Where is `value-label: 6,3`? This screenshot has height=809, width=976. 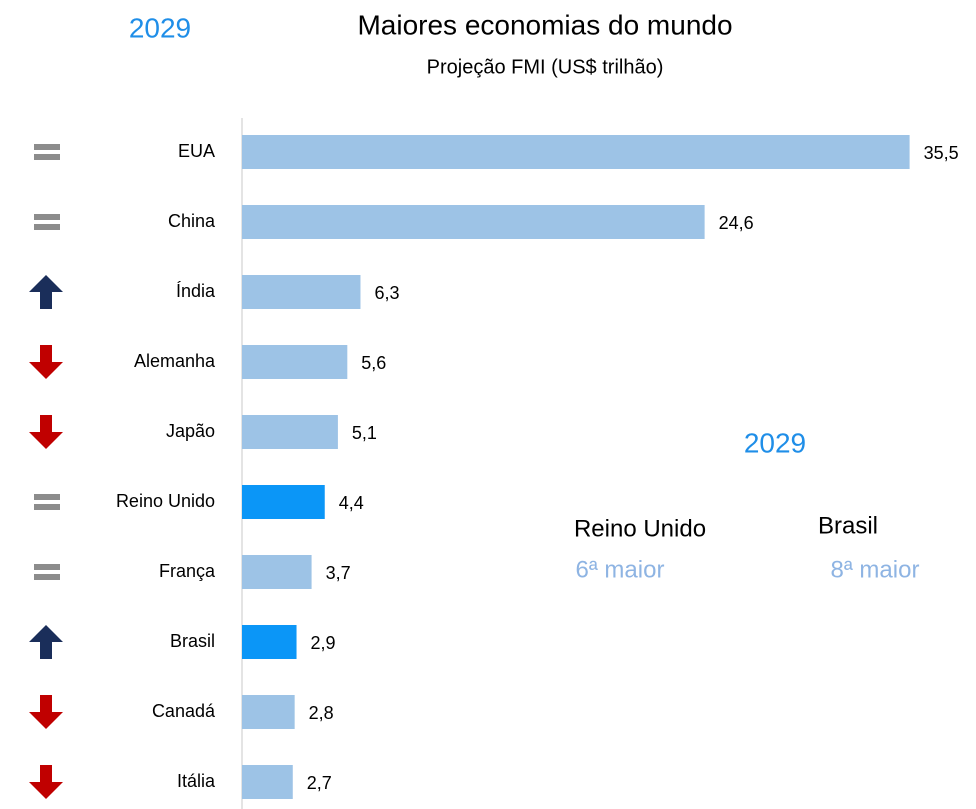
value-label: 6,3 is located at coordinates (386, 293).